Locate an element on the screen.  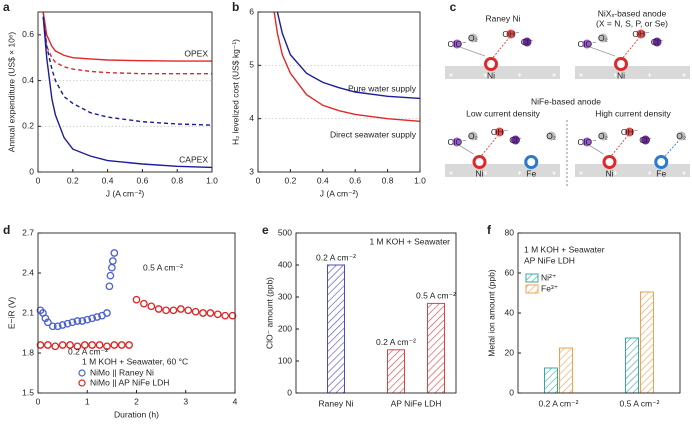
y-tick-label: 100 is located at coordinates (285, 360).